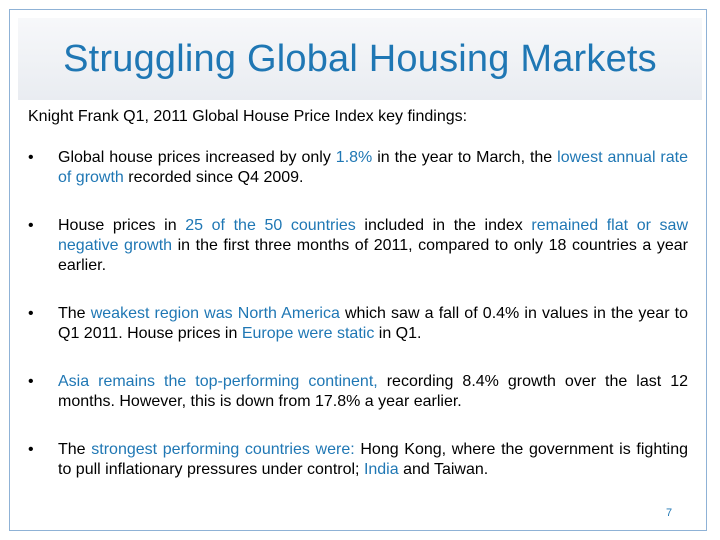 The height and width of the screenshot is (540, 720). What do you see at coordinates (354, 157) in the screenshot?
I see `highlight-text: 1.8%` at bounding box center [354, 157].